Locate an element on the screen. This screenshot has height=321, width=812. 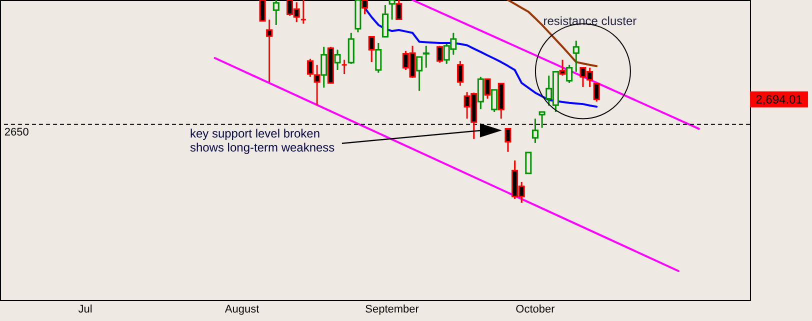
x-tick-label: September is located at coordinates (392, 310).